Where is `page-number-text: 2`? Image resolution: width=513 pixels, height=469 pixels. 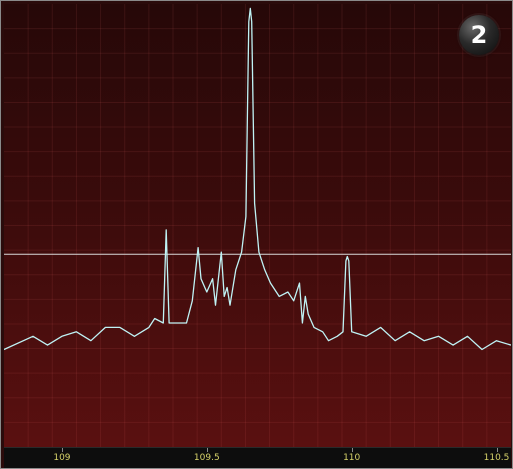 page-number-text: 2 is located at coordinates (479, 35).